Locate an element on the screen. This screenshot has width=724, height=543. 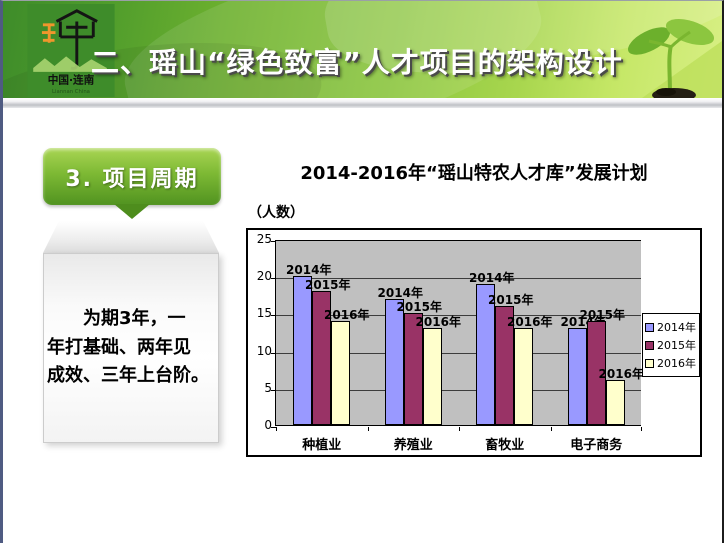
legend-item: 2016年 is located at coordinates (671, 363).